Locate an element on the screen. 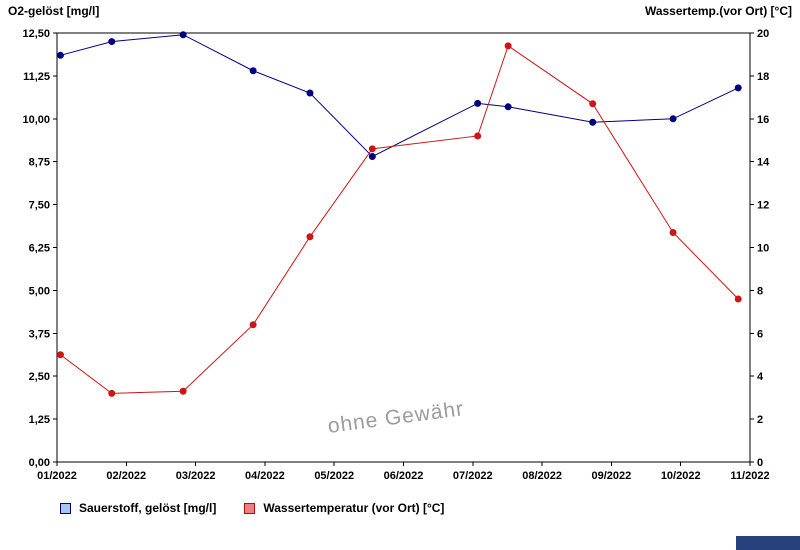 This screenshot has width=800, height=550. left-axis-tick-label: 0,00 is located at coordinates (39, 463).